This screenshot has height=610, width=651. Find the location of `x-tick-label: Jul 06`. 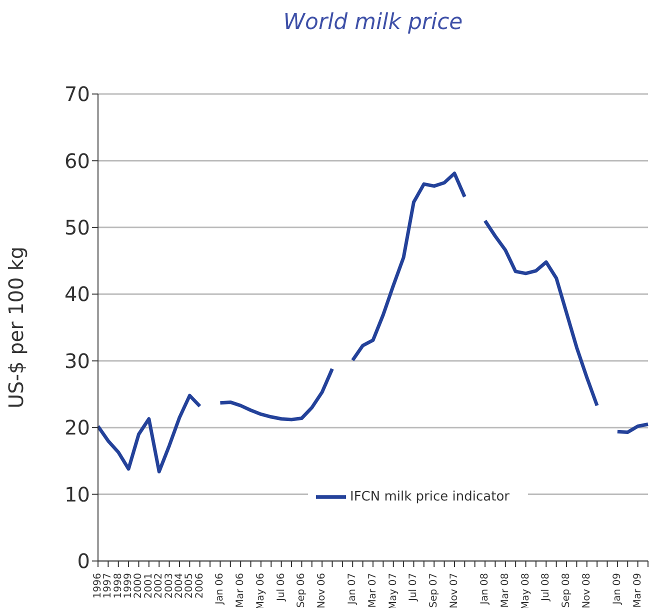

x-tick-label: Jul 06 is located at coordinates (281, 587).